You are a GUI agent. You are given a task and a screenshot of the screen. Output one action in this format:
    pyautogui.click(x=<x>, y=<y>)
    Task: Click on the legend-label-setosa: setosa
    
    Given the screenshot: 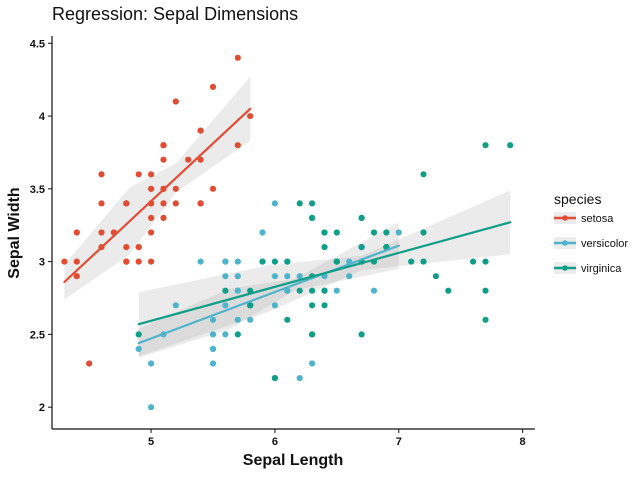 What is the action you would take?
    pyautogui.click(x=597, y=219)
    